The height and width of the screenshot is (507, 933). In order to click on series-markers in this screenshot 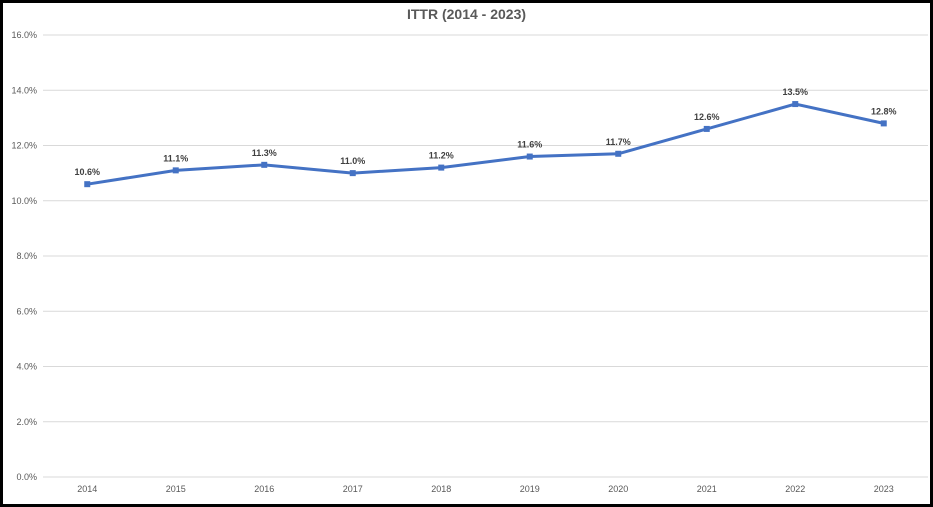, I will do `click(485, 144)`.